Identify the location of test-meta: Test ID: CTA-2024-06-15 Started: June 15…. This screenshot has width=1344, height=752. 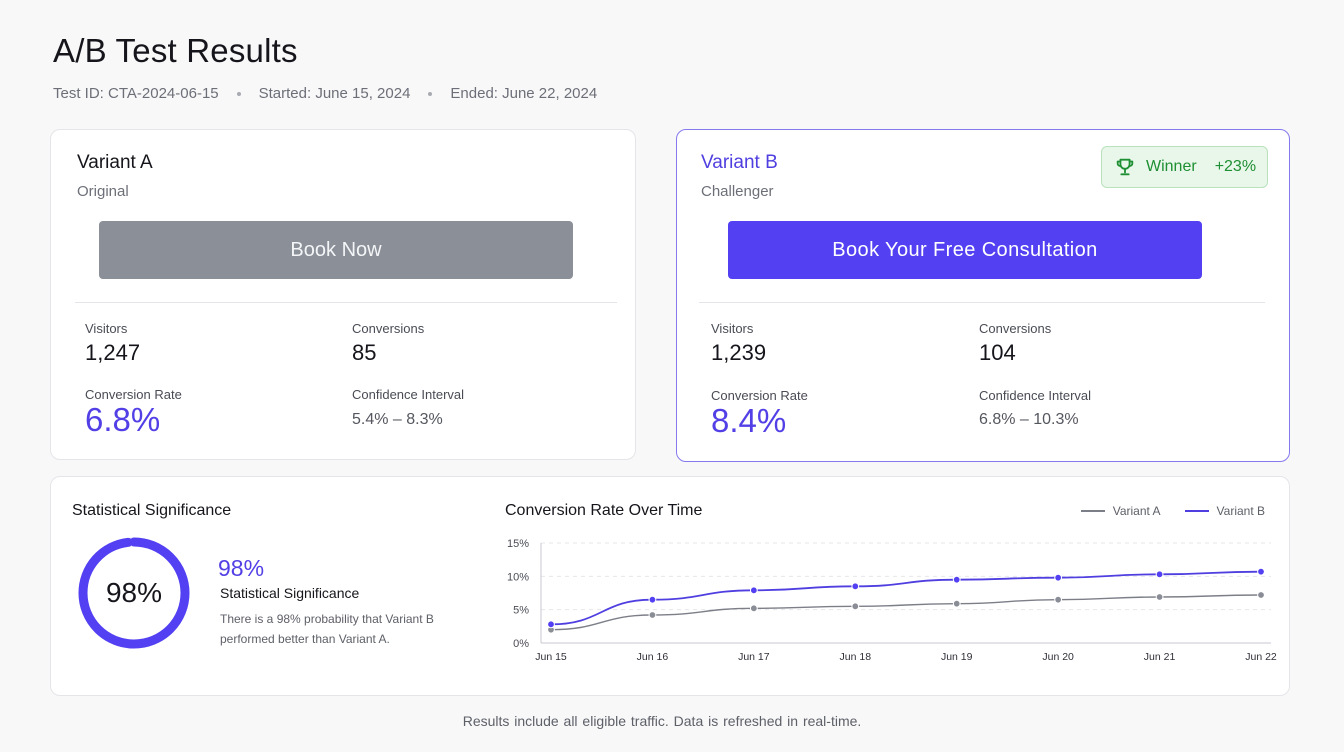
(325, 93).